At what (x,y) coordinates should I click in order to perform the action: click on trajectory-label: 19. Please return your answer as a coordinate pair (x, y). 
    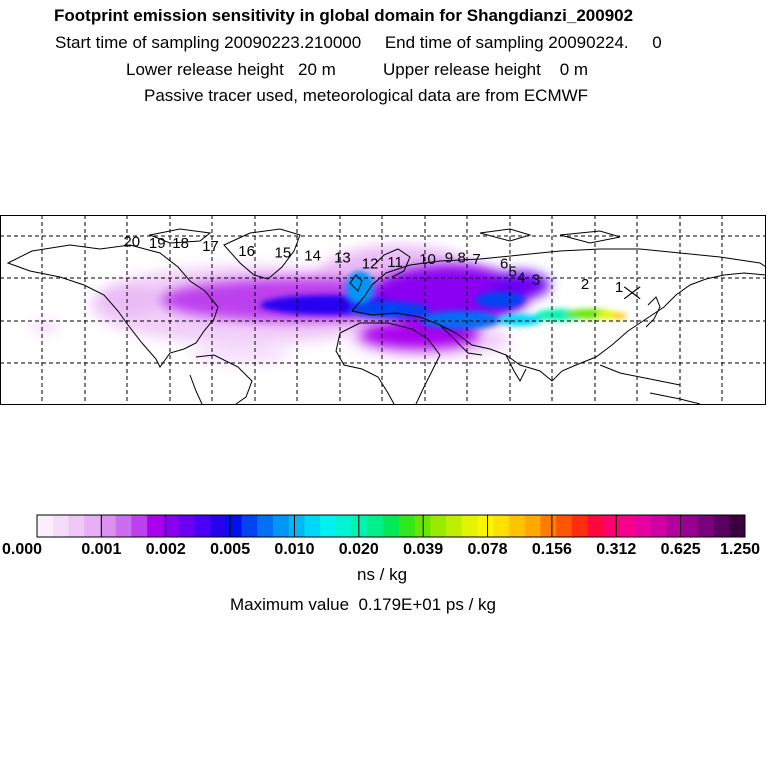
    Looking at the image, I should click on (157, 243).